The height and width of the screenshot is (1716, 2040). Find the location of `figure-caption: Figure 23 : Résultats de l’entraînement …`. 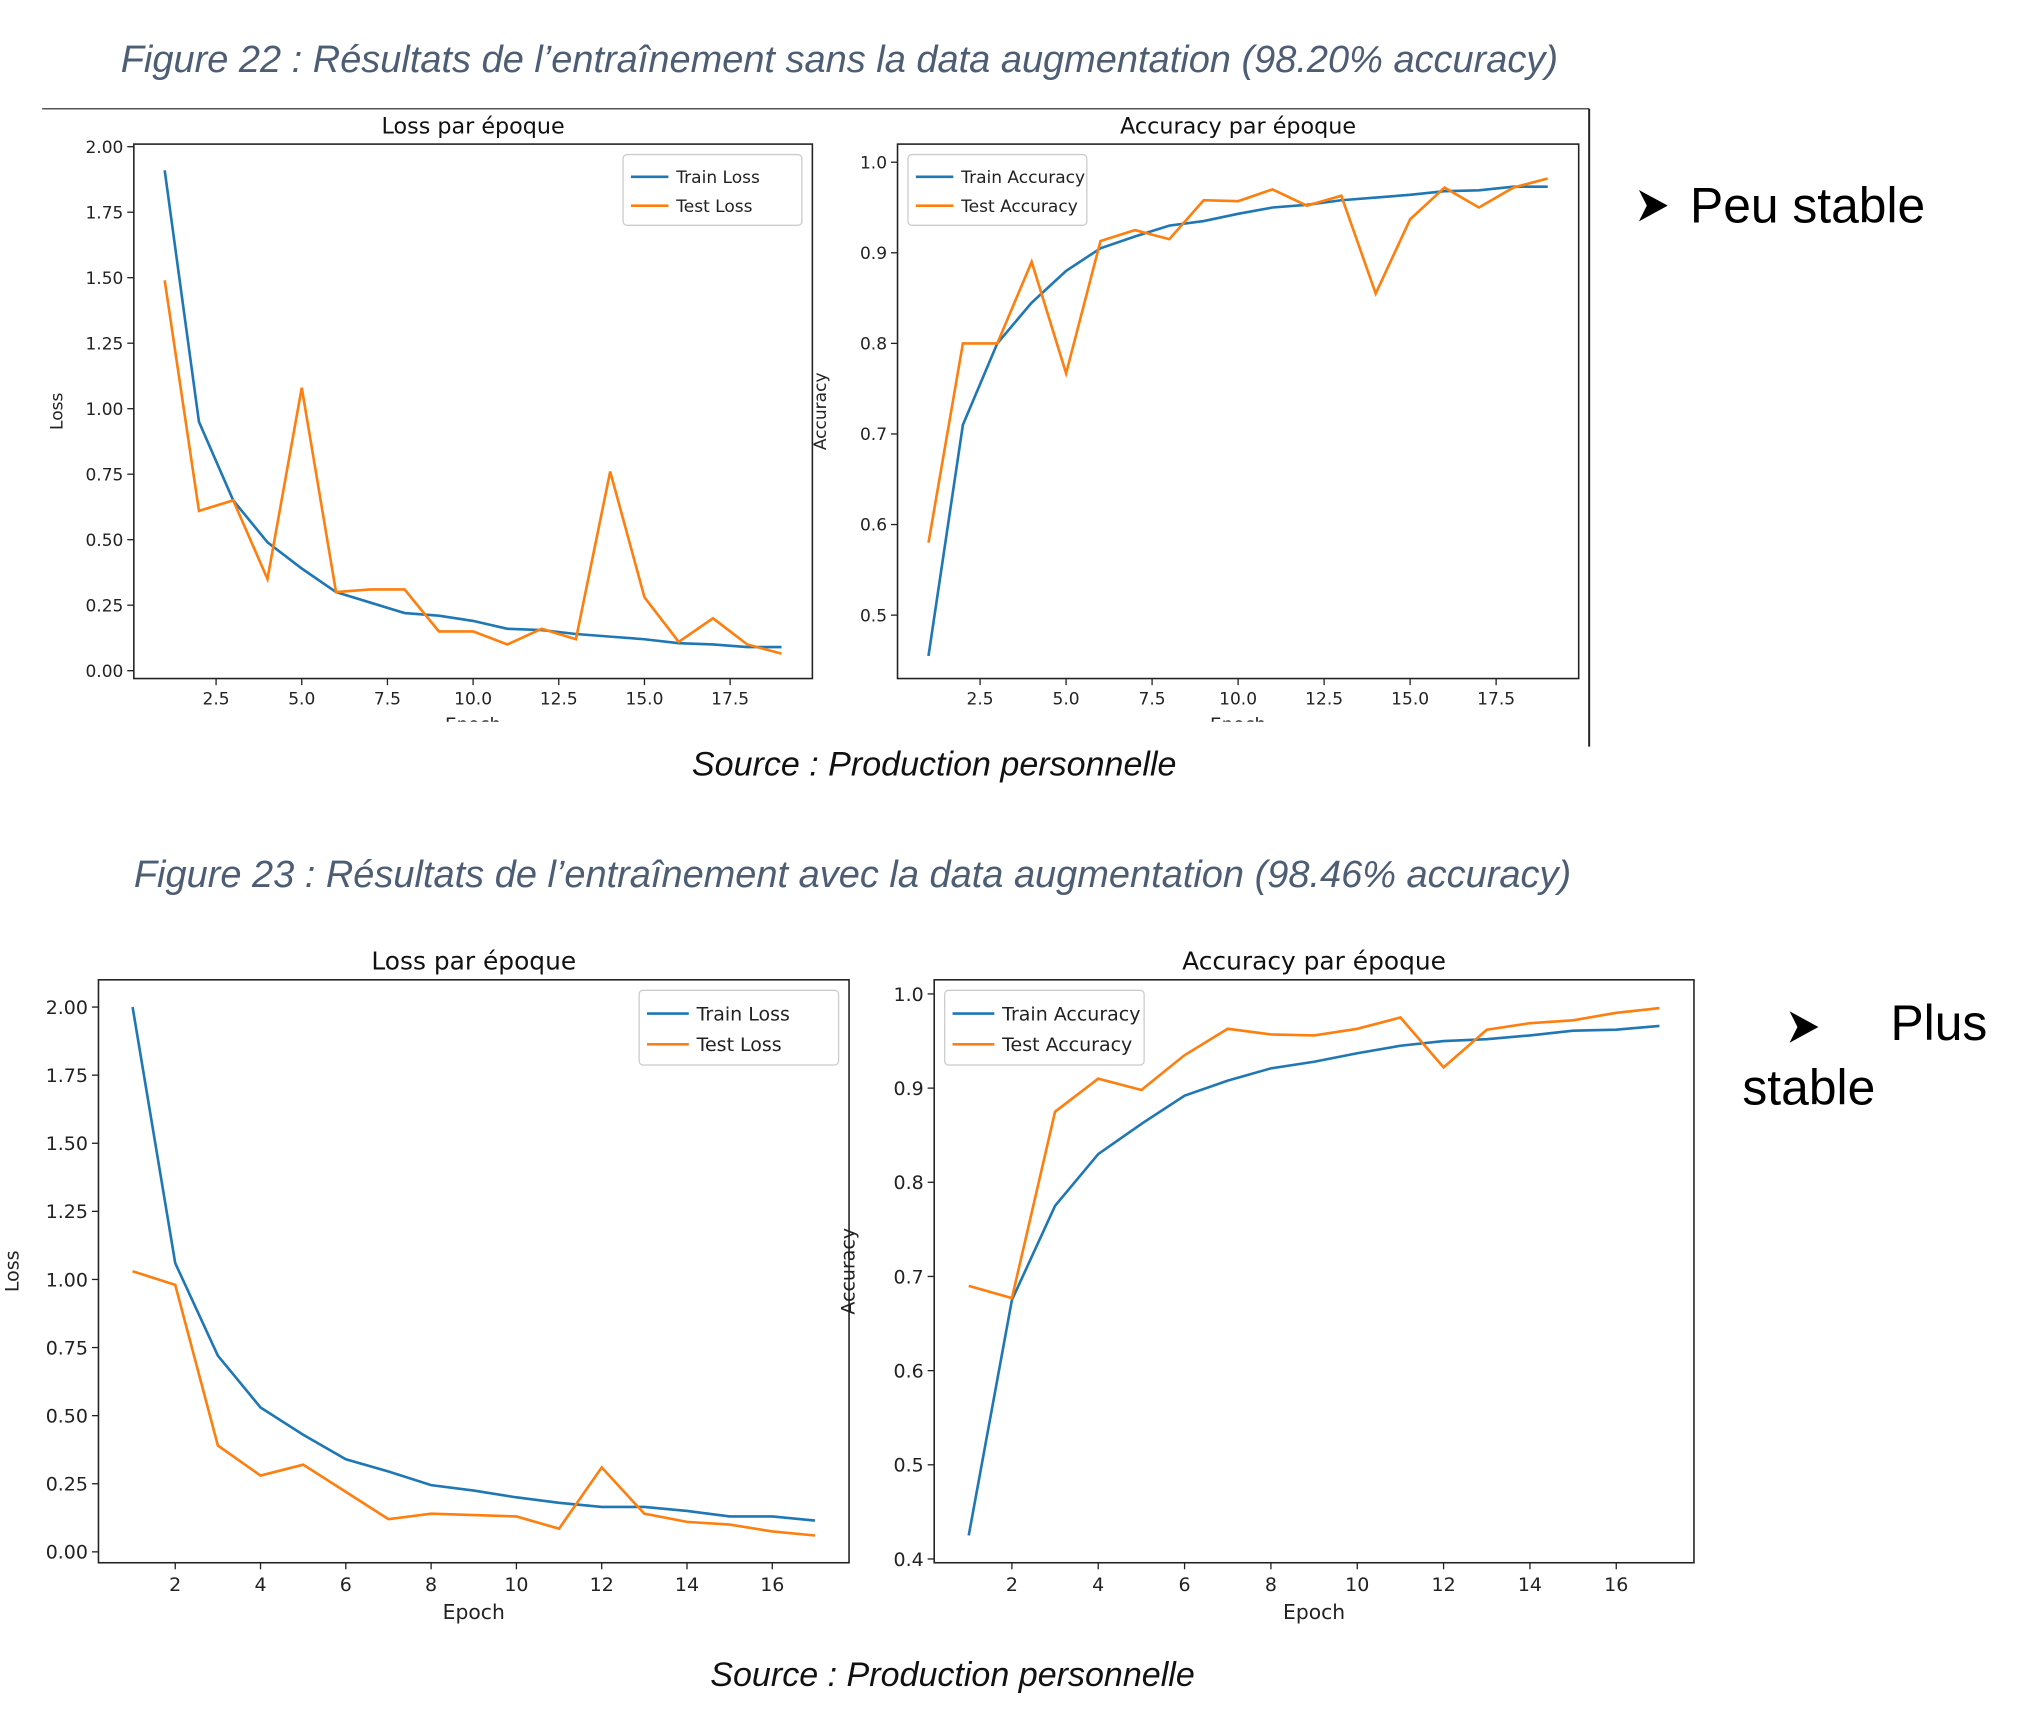

figure-caption: Figure 23 : Résultats de l’entraînement … is located at coordinates (852, 875).